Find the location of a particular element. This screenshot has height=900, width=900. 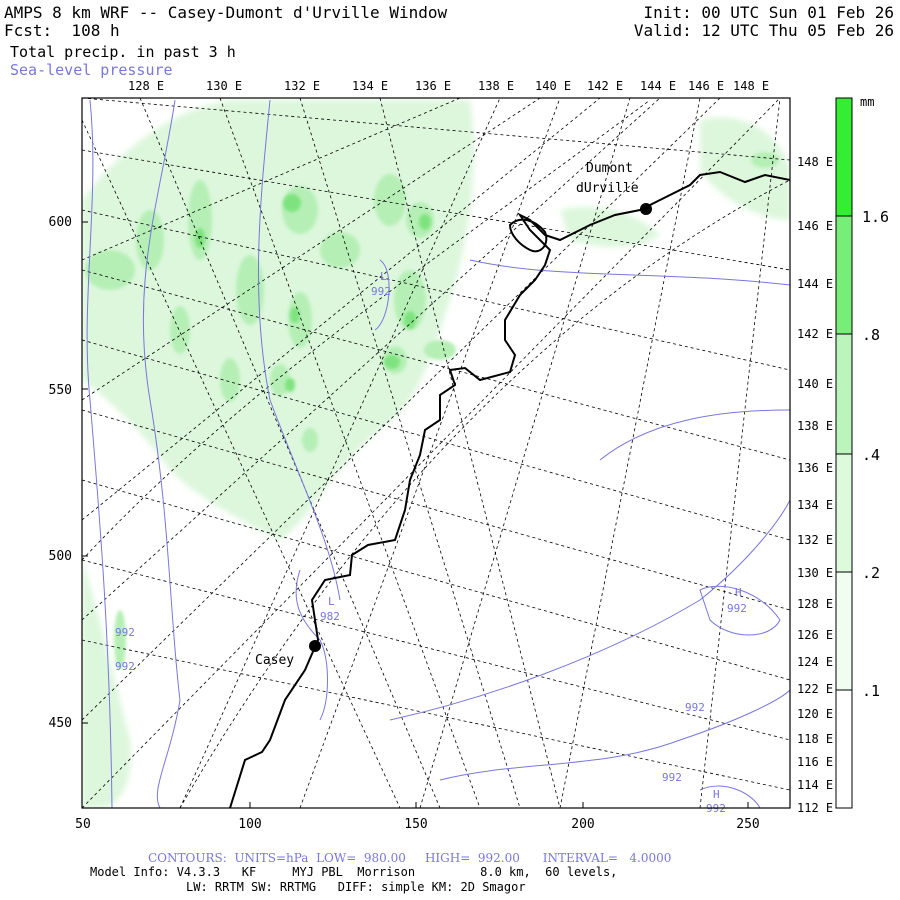

y-tick-label: 450 is located at coordinates (60, 723).